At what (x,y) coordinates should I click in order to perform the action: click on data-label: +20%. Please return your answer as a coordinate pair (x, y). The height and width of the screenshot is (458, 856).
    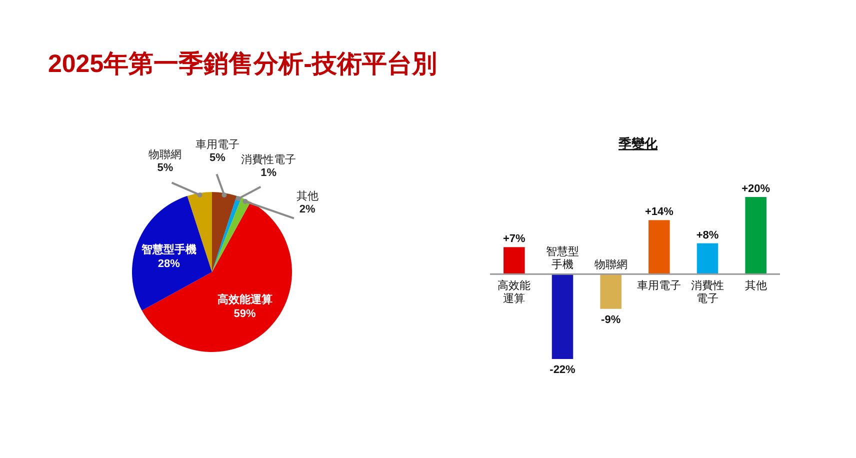
    Looking at the image, I should click on (756, 189).